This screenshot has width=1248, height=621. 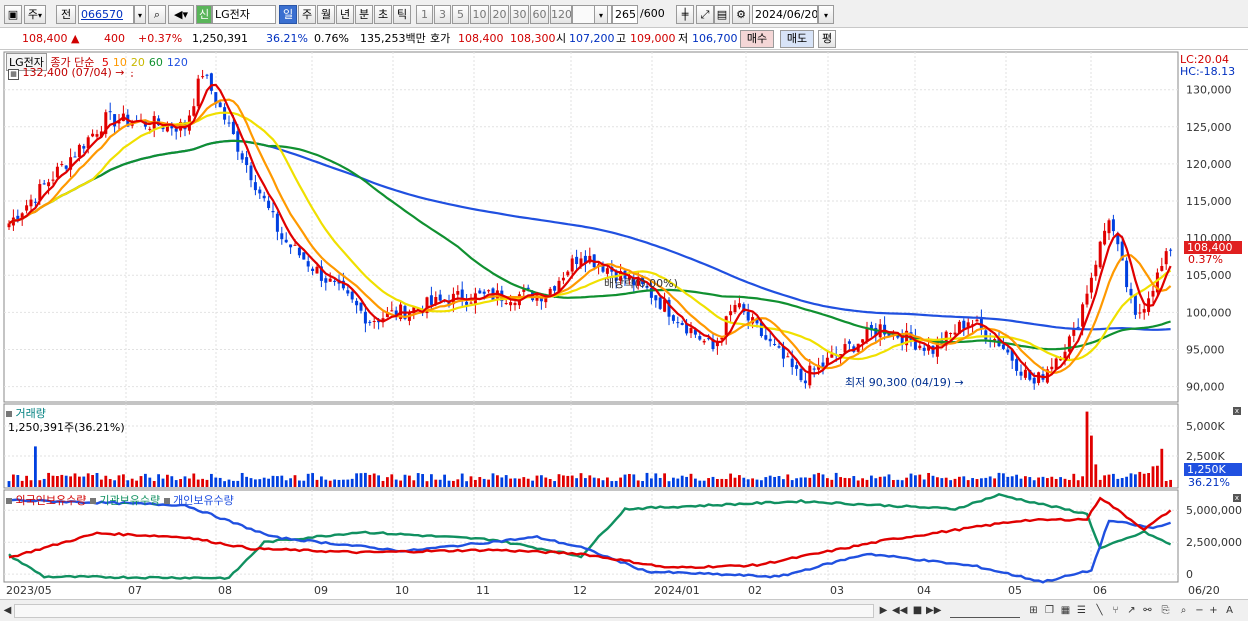 What do you see at coordinates (1100, 590) in the screenshot?
I see `x-tick-label: 06` at bounding box center [1100, 590].